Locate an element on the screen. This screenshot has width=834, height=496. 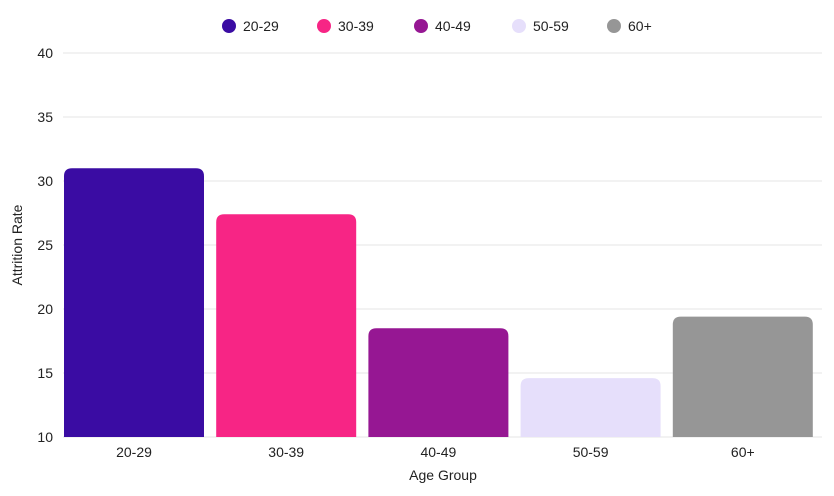
x-tick-label: 20-29 is located at coordinates (134, 452).